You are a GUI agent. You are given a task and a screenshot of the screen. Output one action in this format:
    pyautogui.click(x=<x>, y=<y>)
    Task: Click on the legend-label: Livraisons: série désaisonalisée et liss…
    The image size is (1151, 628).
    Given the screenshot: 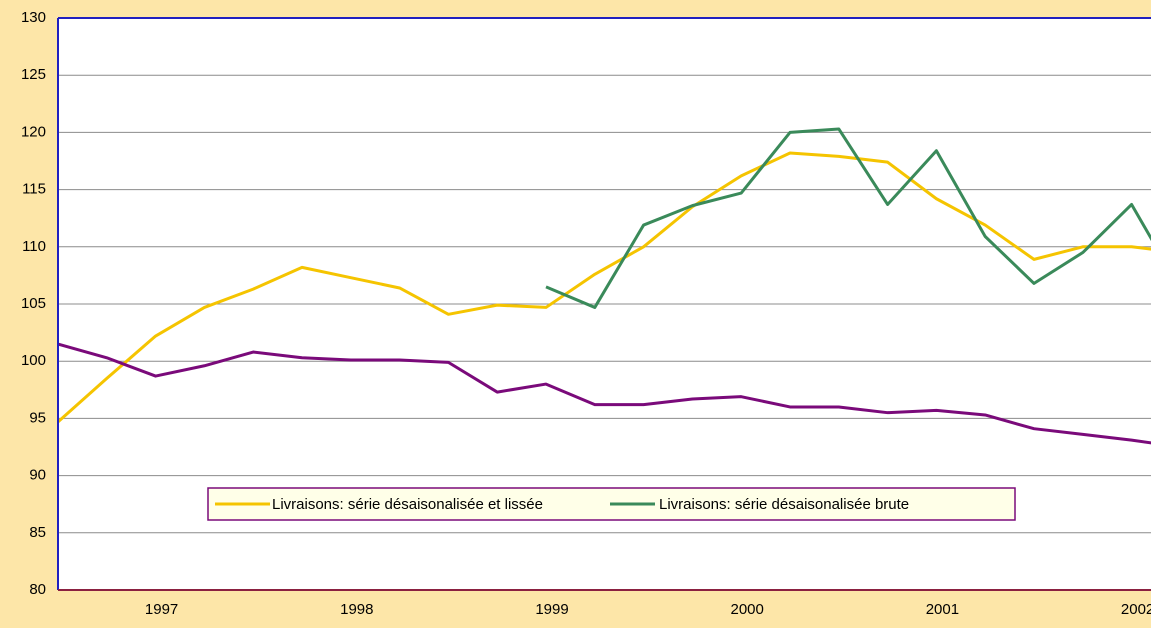 What is the action you would take?
    pyautogui.click(x=407, y=504)
    